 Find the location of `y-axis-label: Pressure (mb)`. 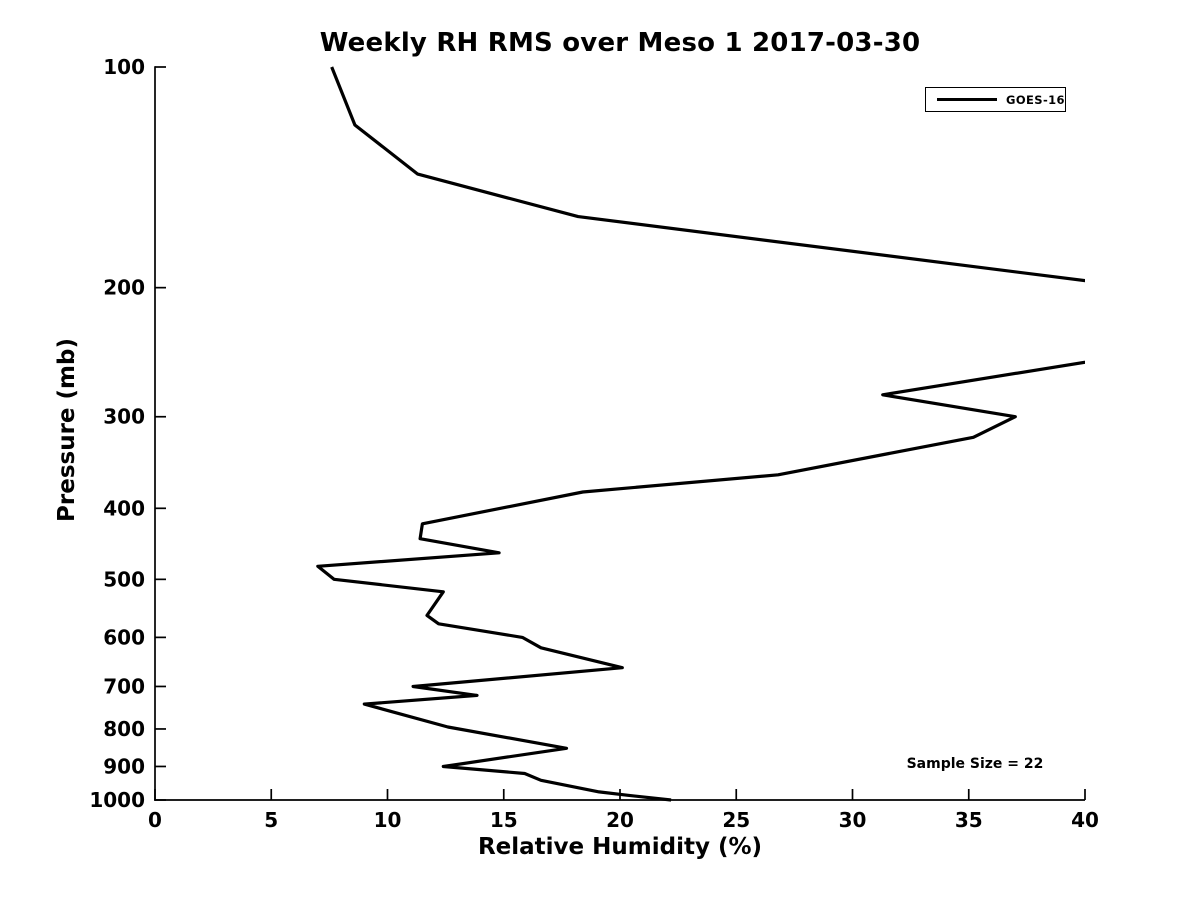

y-axis-label: Pressure (mb) is located at coordinates (67, 430).